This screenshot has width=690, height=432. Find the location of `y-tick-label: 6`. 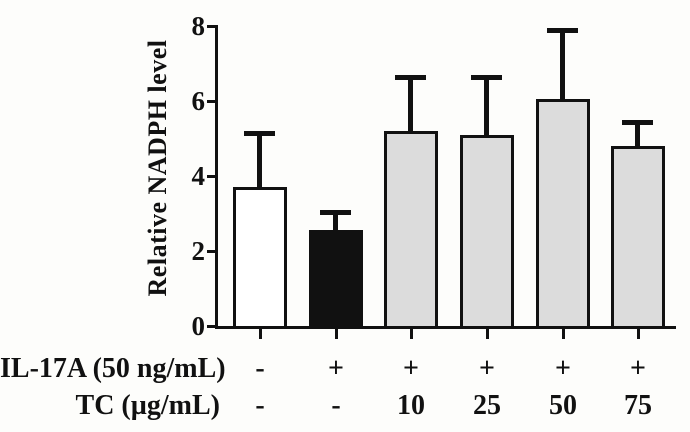

y-tick-label: 6 is located at coordinates (198, 101).